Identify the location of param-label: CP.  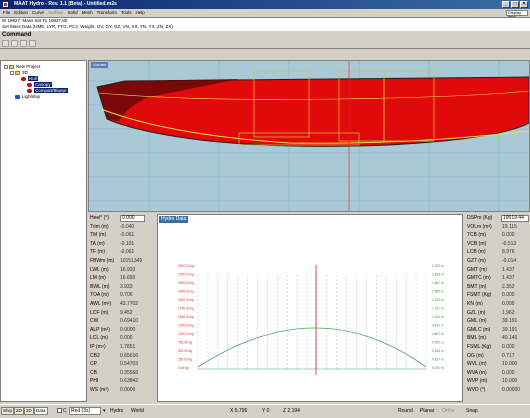
(93, 364).